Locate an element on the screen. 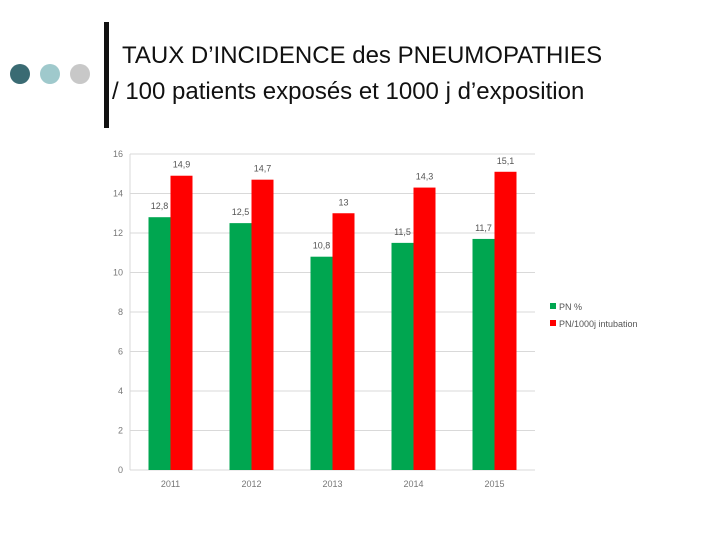  legend-label: PN % is located at coordinates (570, 307).